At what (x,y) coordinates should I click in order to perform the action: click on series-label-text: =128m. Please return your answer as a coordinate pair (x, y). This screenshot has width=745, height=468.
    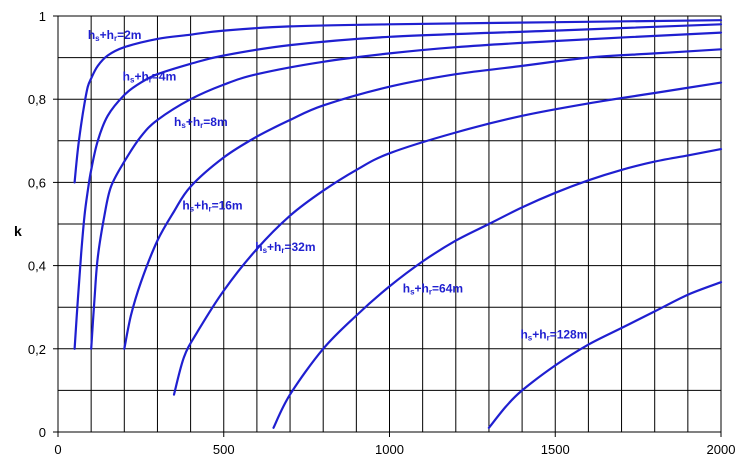
    Looking at the image, I should click on (569, 334).